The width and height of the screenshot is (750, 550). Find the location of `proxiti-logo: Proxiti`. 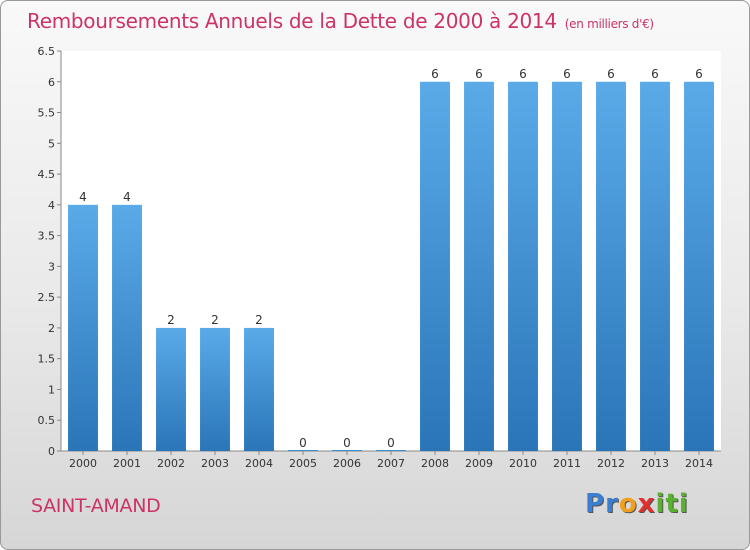

proxiti-logo: Proxiti is located at coordinates (637, 504).